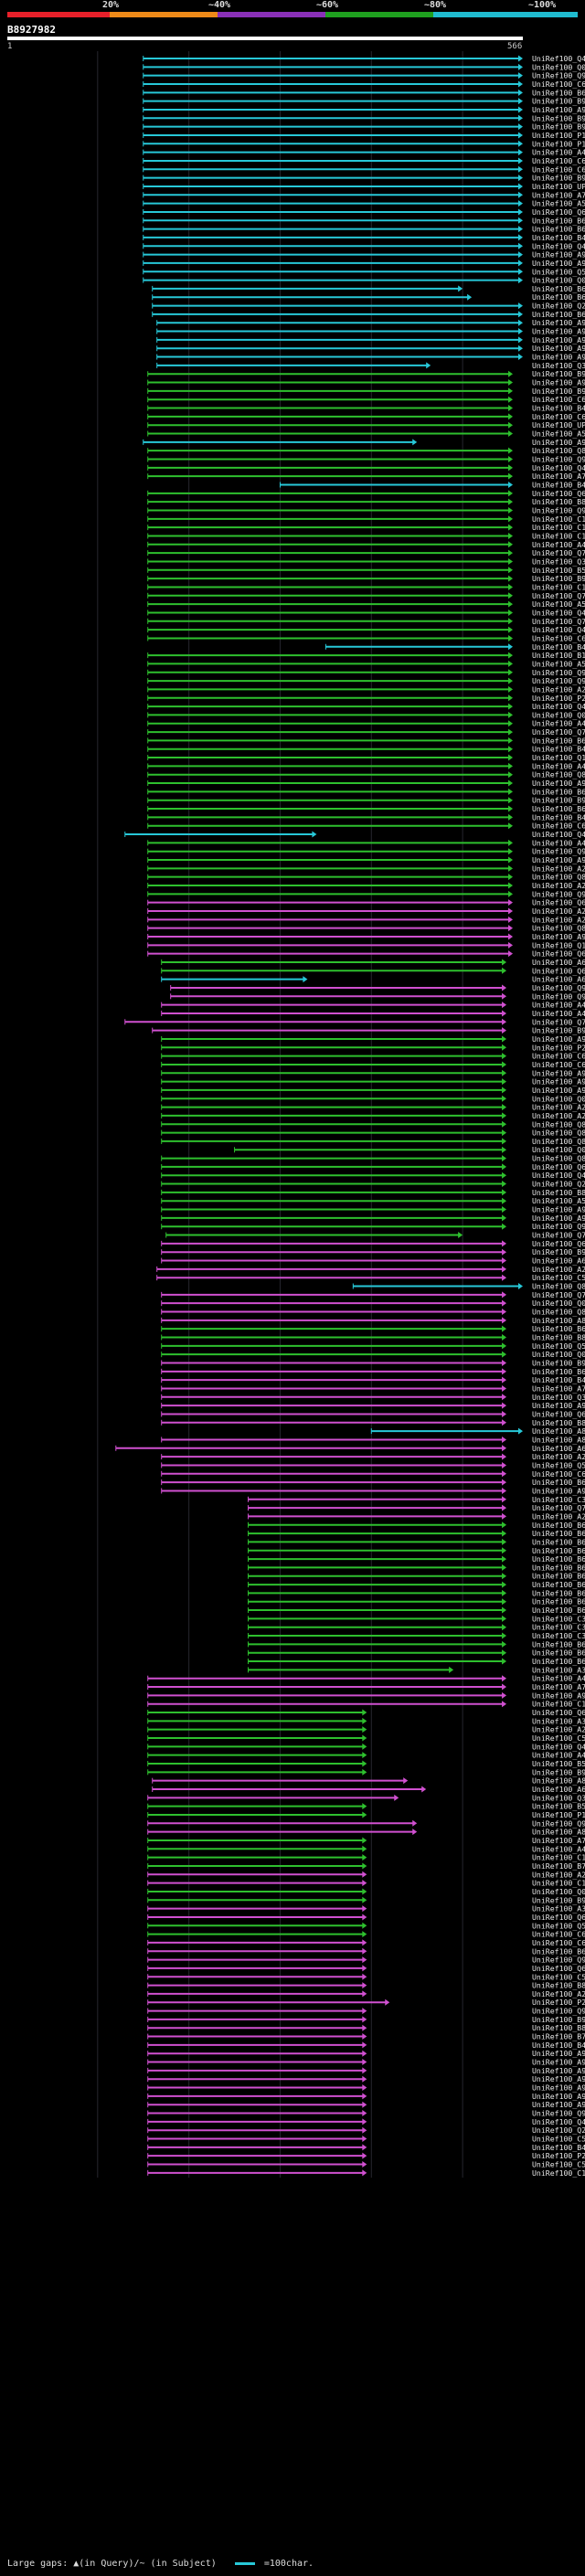 The height and width of the screenshot is (2576, 585). Describe the element at coordinates (559, 1218) in the screenshot. I see `hit-label: UniRef100_A9TEM7` at that location.